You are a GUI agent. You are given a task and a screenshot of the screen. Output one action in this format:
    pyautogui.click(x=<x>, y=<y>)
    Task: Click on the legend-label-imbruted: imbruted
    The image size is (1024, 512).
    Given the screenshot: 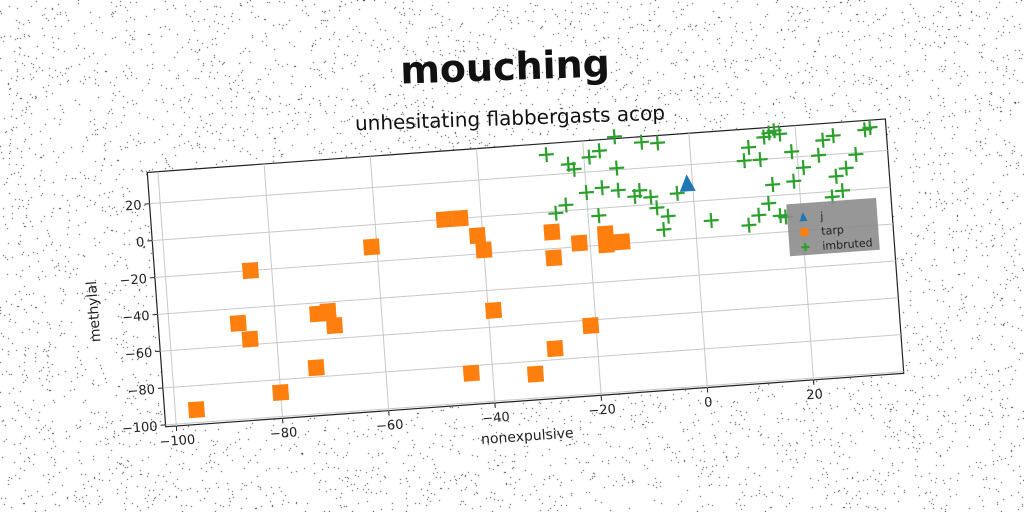 What is the action you would take?
    pyautogui.click(x=847, y=244)
    